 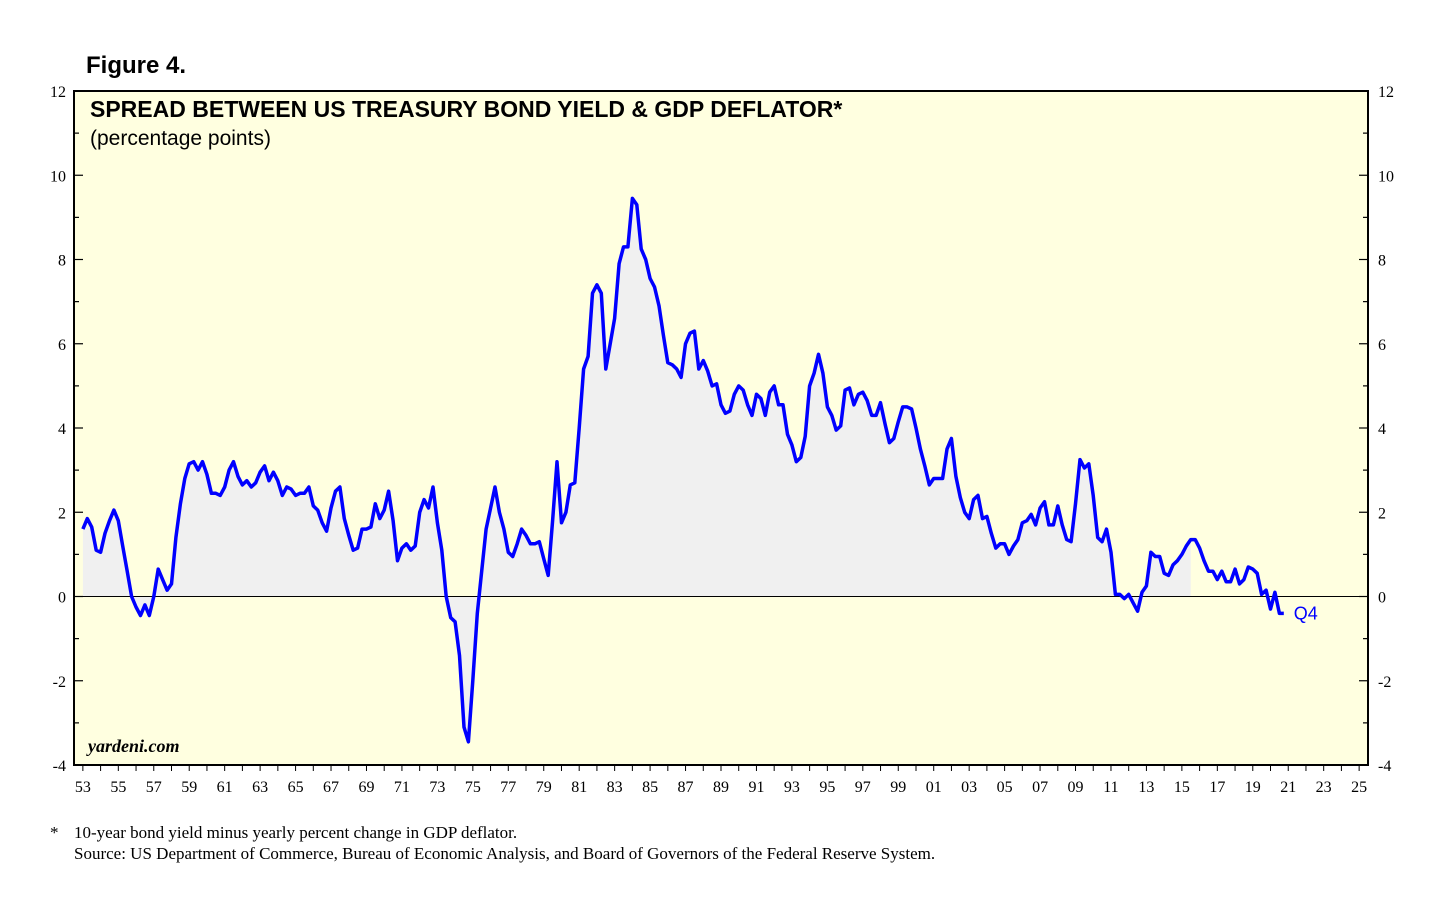 What do you see at coordinates (1384, 766) in the screenshot?
I see `y-tick-label-right: -4` at bounding box center [1384, 766].